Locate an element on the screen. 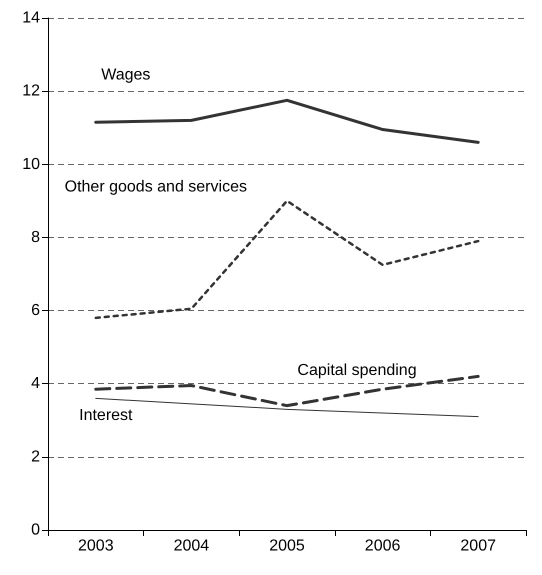 The width and height of the screenshot is (542, 575). x-tick-label: 2005 is located at coordinates (287, 546).